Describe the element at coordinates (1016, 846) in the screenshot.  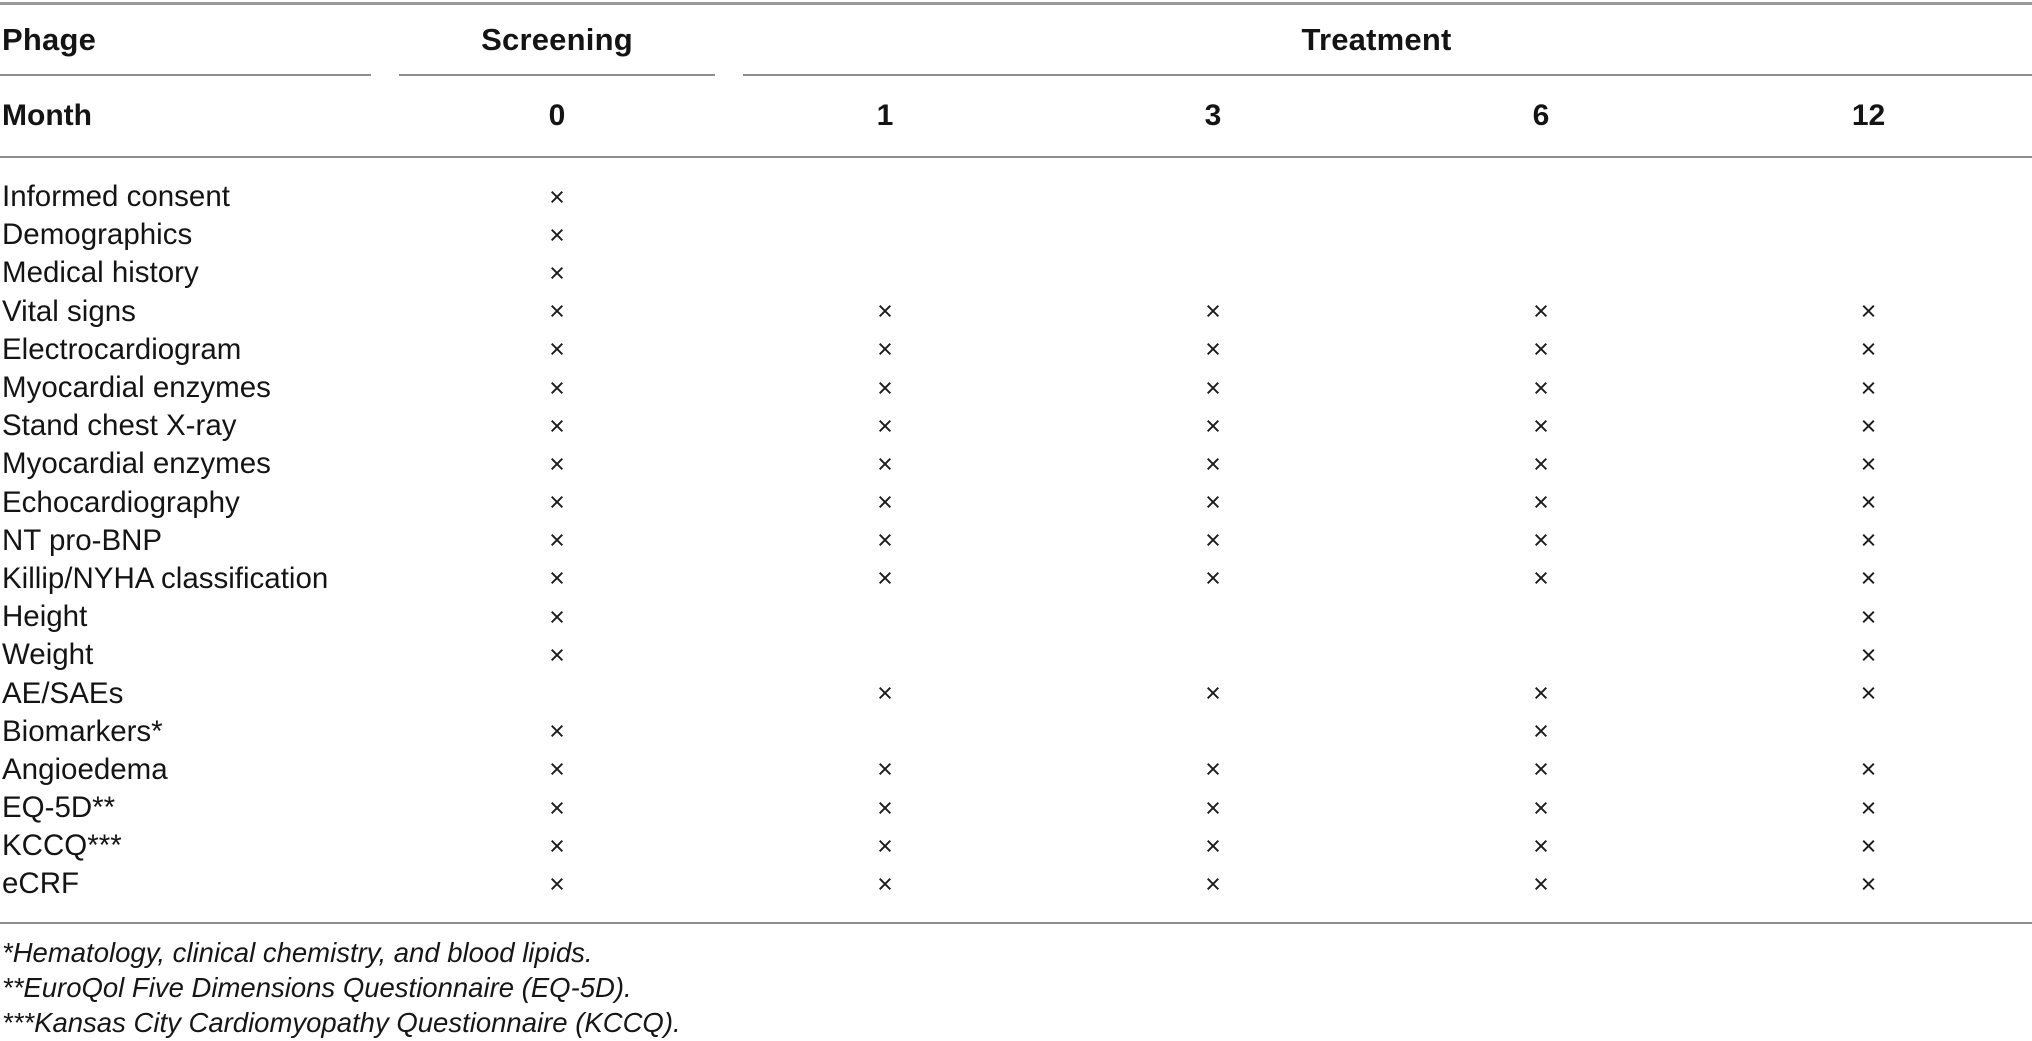
I see `table-row: KCCQ*** × × × × ×` at that location.